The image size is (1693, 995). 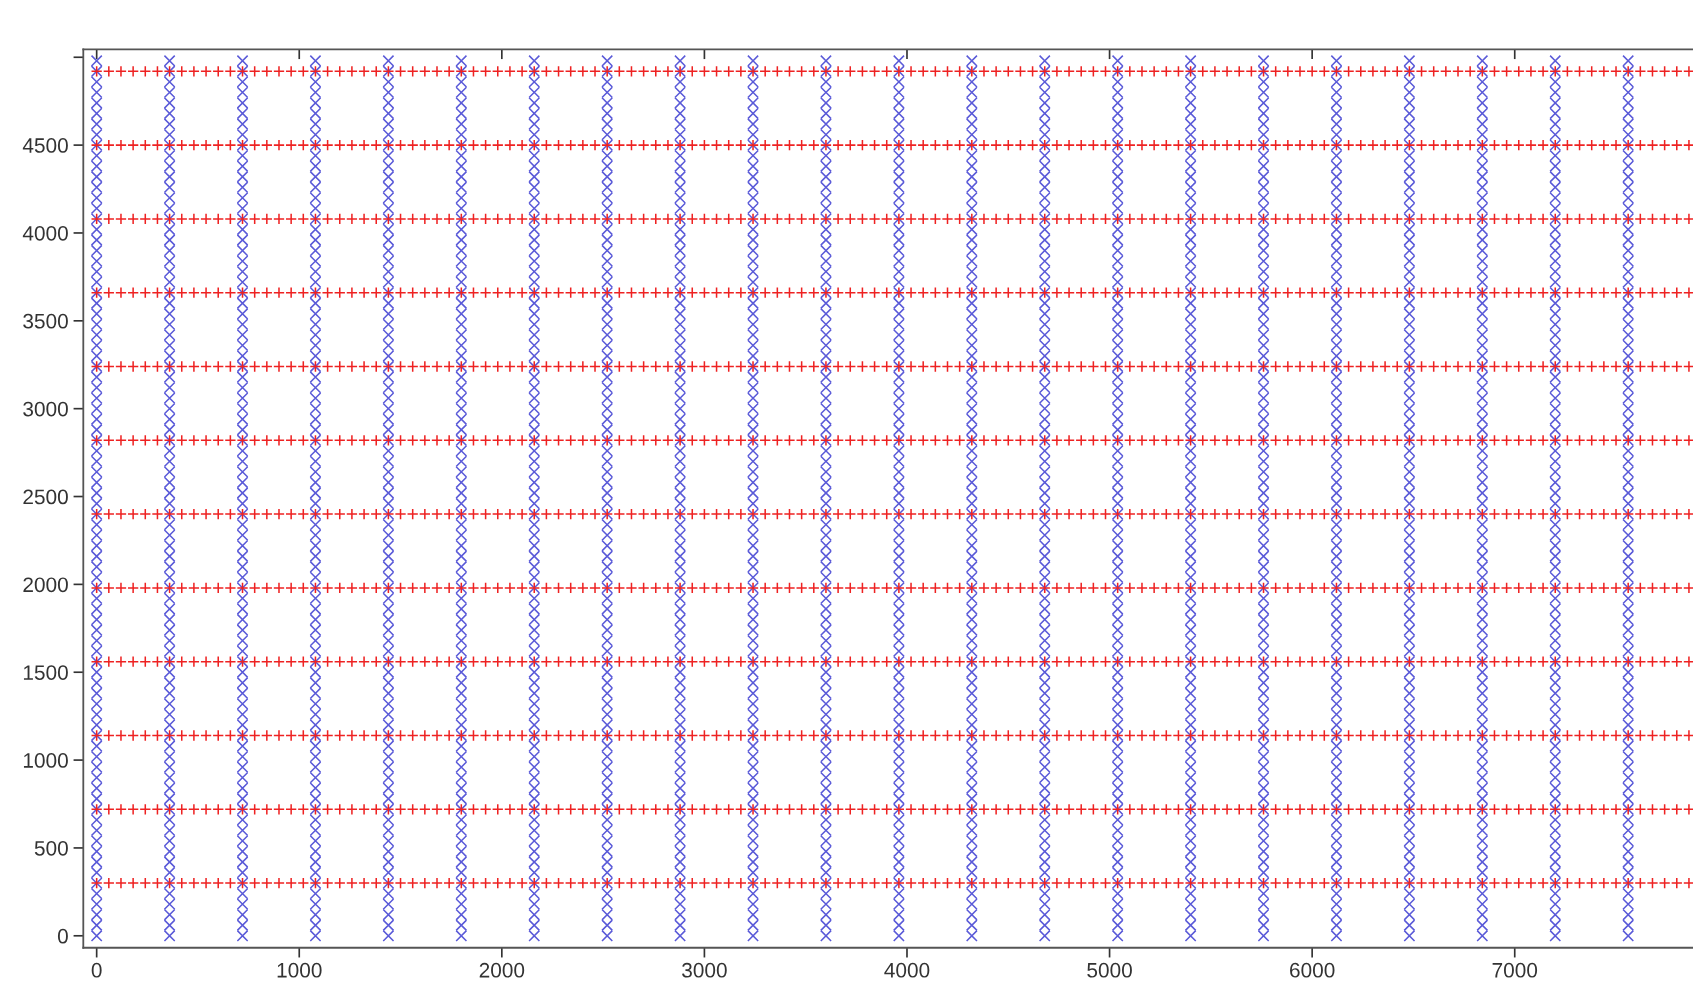 I want to click on y-tick-label: 1500, so click(x=45, y=672).